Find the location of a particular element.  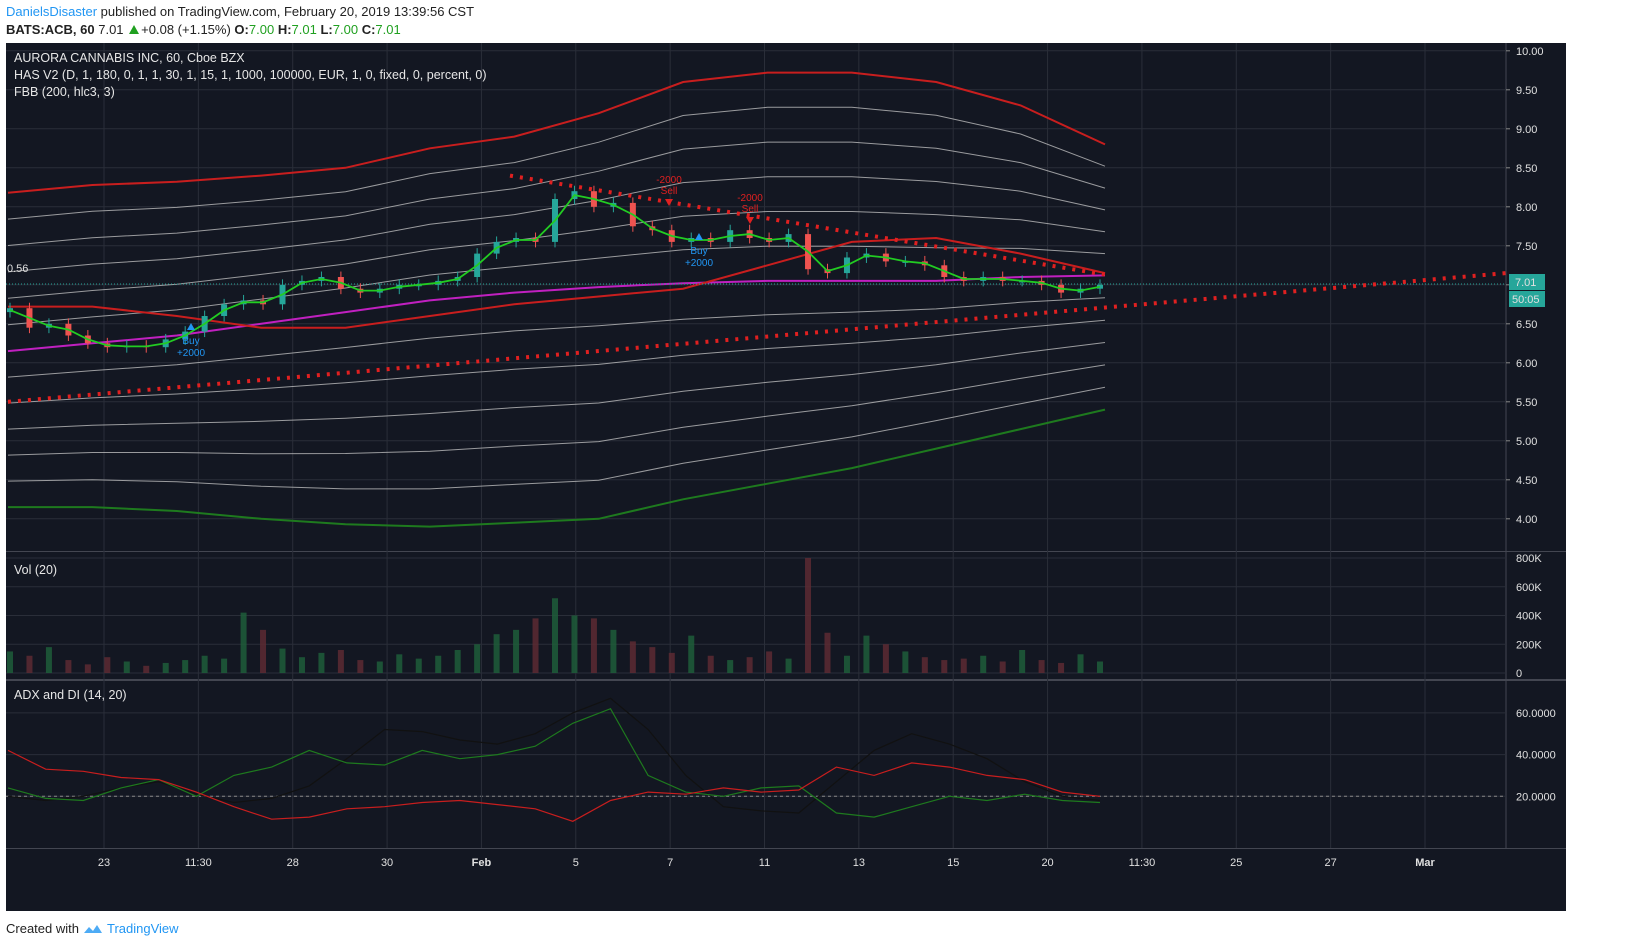

price-change: +0.08 (+1.15%) is located at coordinates (186, 29).